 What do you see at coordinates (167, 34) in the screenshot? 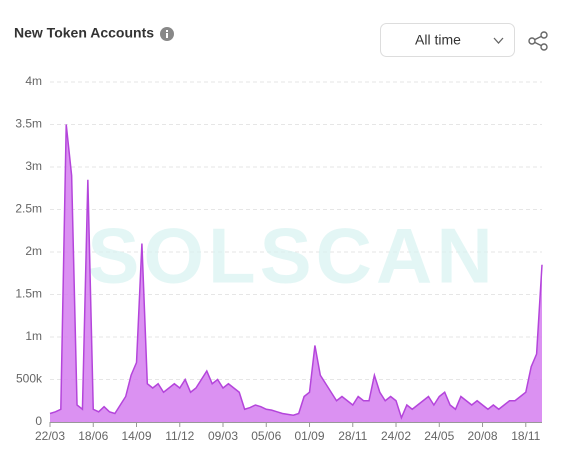
I see `info-icon` at bounding box center [167, 34].